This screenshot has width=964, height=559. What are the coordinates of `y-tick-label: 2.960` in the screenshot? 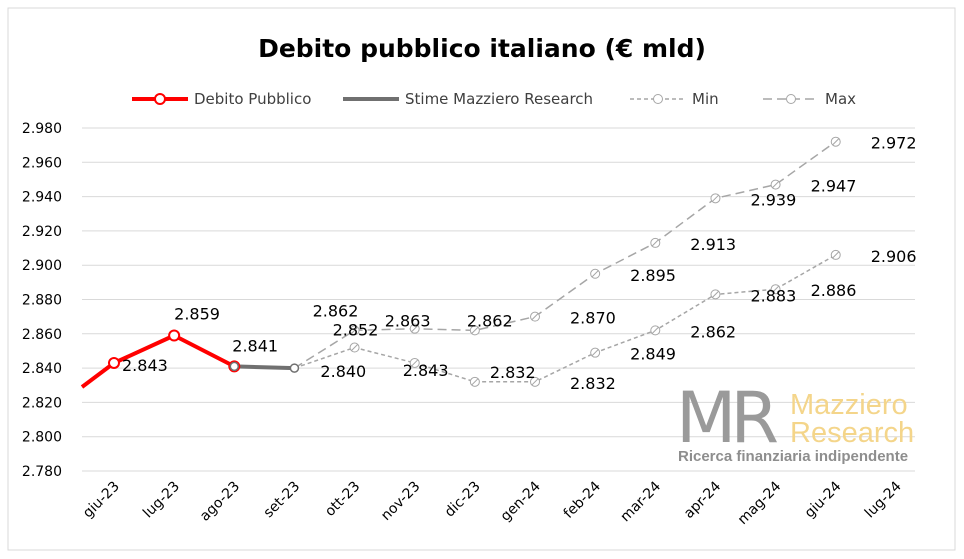 It's located at (42, 163).